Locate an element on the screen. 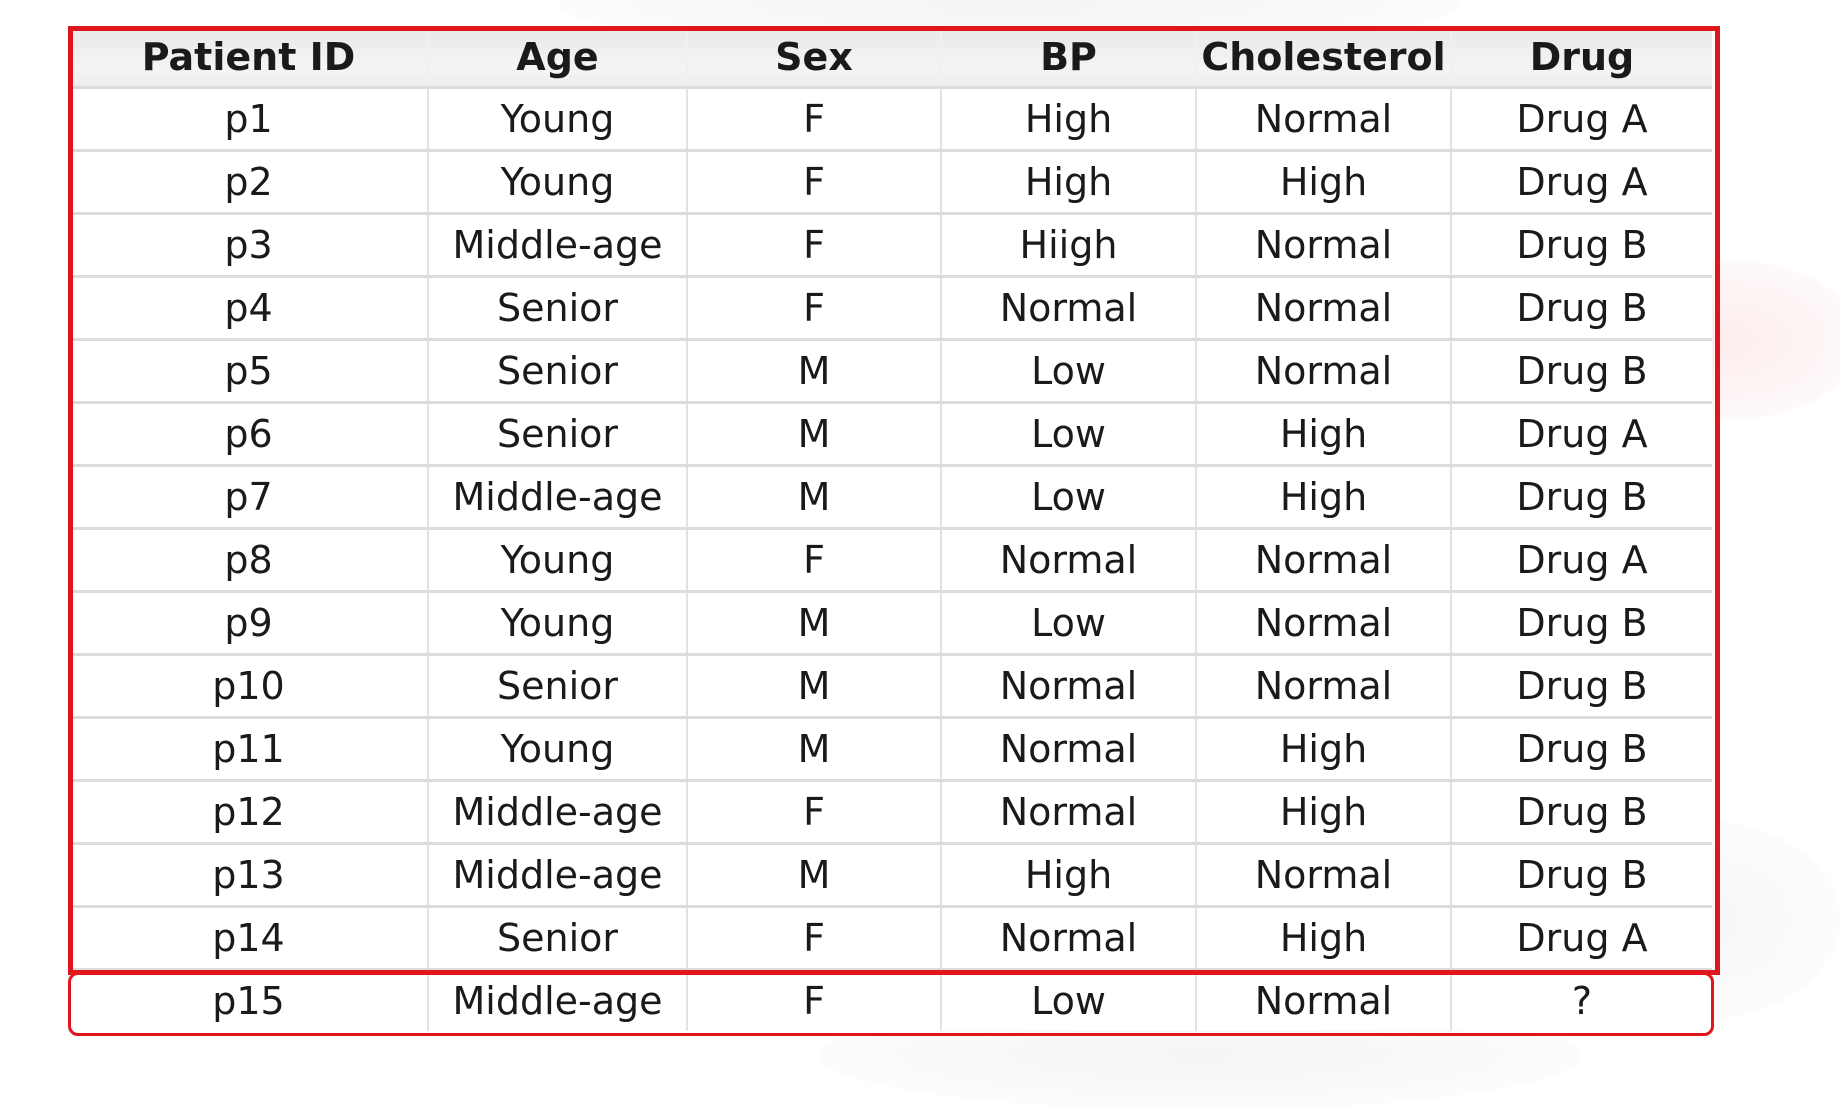 The image size is (1840, 1120). table-row: p13 Middle-age M High Normal Drug B is located at coordinates (891, 874).